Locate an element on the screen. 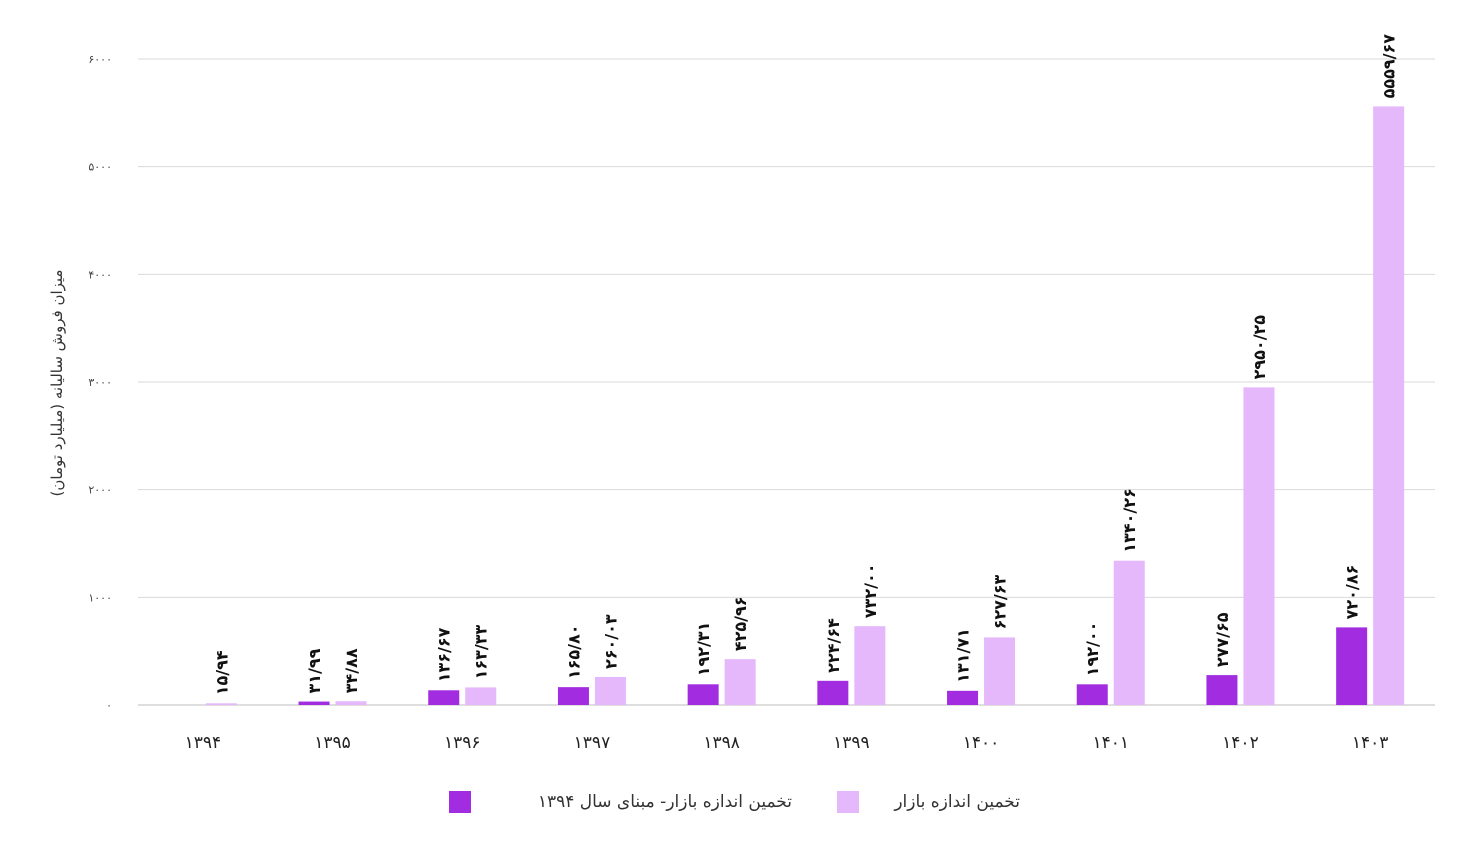 The height and width of the screenshot is (845, 1458). data-label: ۲۲۴/۶۴ is located at coordinates (833, 645).